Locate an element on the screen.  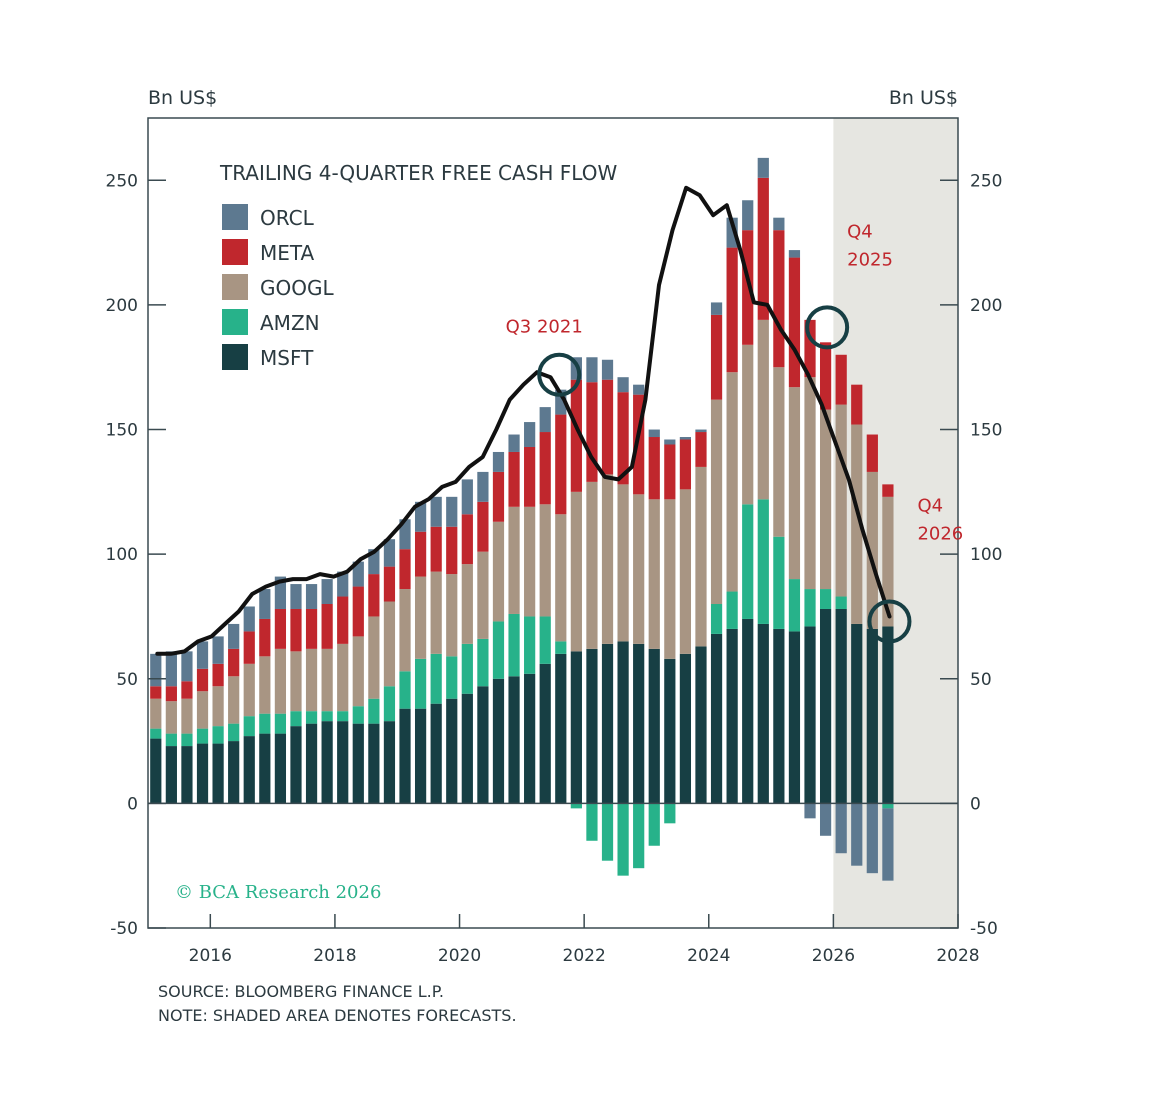
y-tick-label-left-200: 200 is located at coordinates (122, 306).